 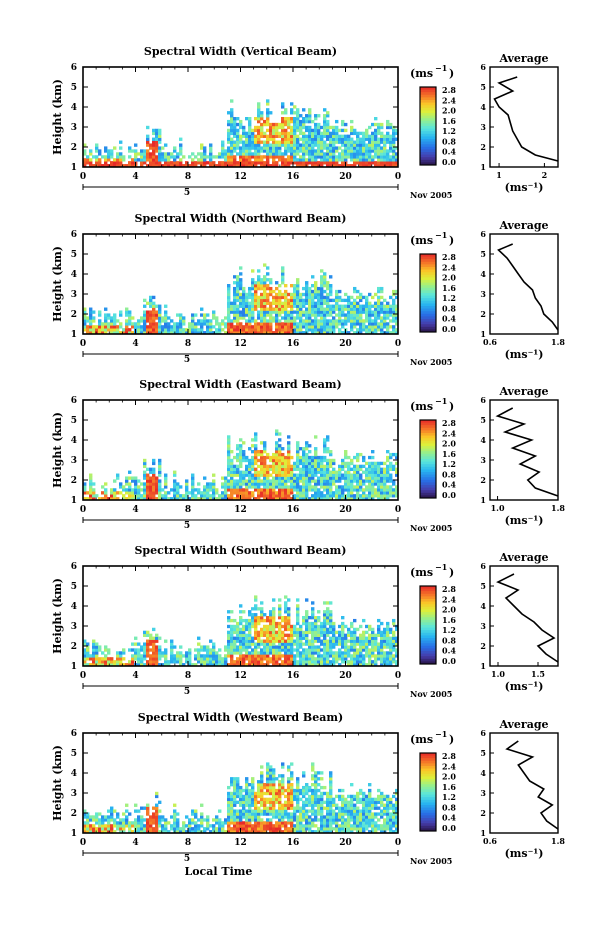 What do you see at coordinates (483, 626) in the screenshot?
I see `average-y-tick-label: 3` at bounding box center [483, 626].